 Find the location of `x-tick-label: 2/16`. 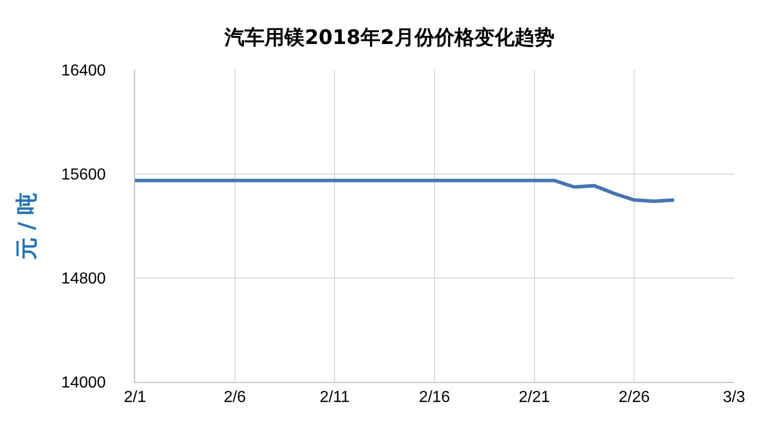

x-tick-label: 2/16 is located at coordinates (434, 397).